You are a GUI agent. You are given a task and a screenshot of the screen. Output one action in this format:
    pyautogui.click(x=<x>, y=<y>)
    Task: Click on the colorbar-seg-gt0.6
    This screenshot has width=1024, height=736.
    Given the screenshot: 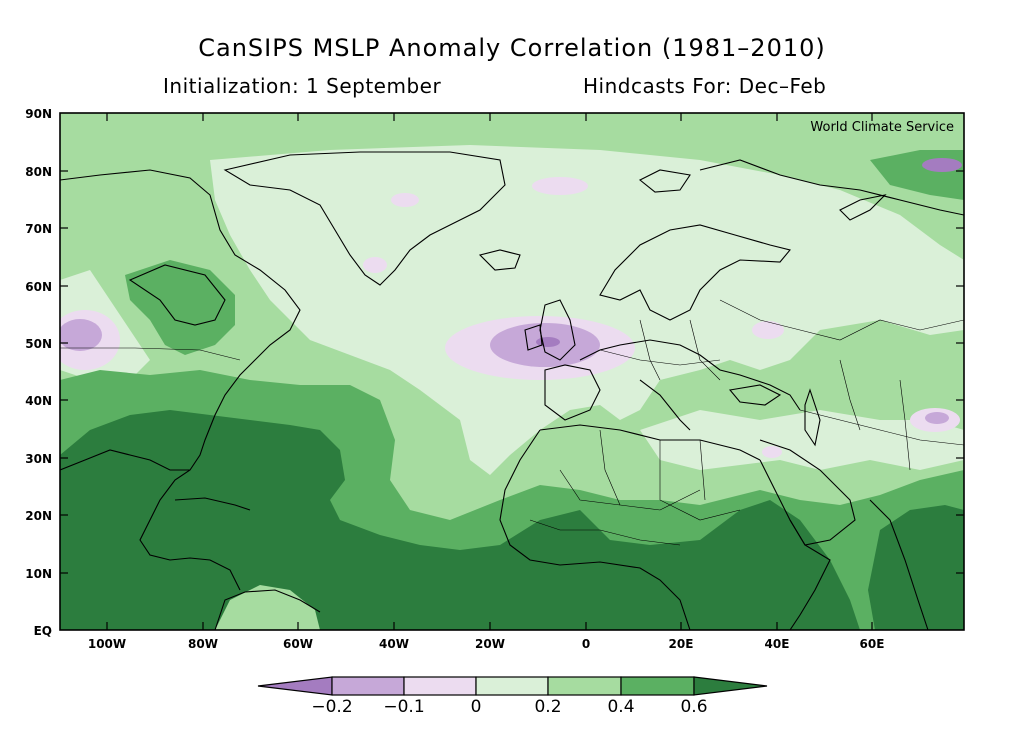 What is the action you would take?
    pyautogui.click(x=730, y=686)
    